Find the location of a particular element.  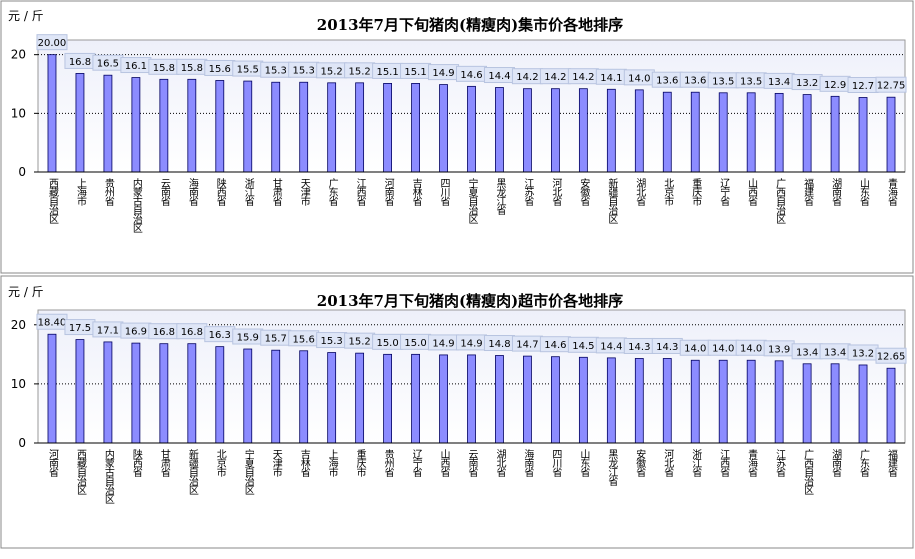

value-label-box is located at coordinates (52, 42).